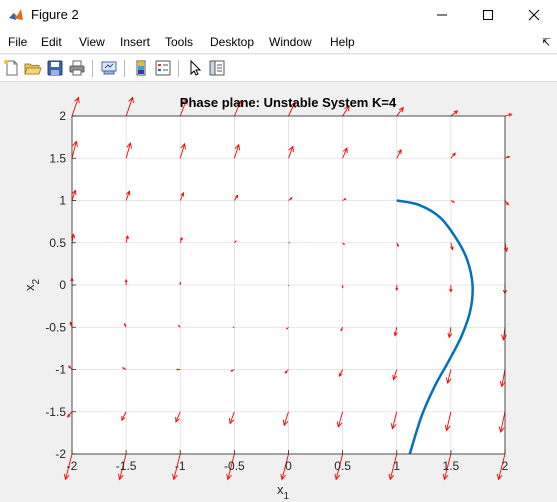  I want to click on y-tick-label: 0, so click(62, 285).